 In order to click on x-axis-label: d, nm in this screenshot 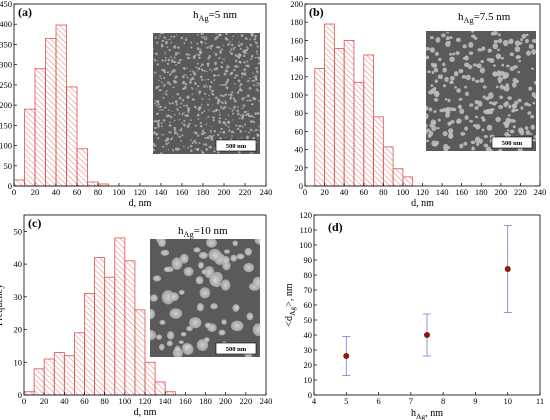, I will do `click(145, 412)`.